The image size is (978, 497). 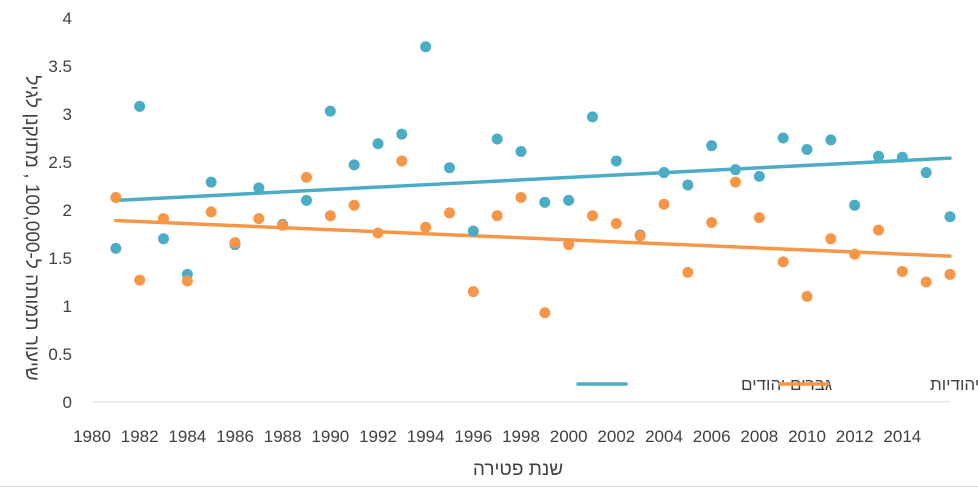 I want to click on x-tick-label: 2014, so click(x=902, y=436).